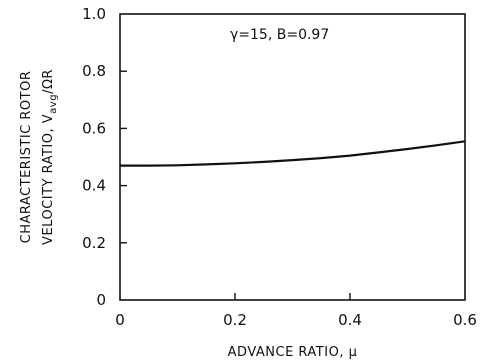 This screenshot has height=362, width=482. Describe the element at coordinates (293, 153) in the screenshot. I see `series-line` at that location.